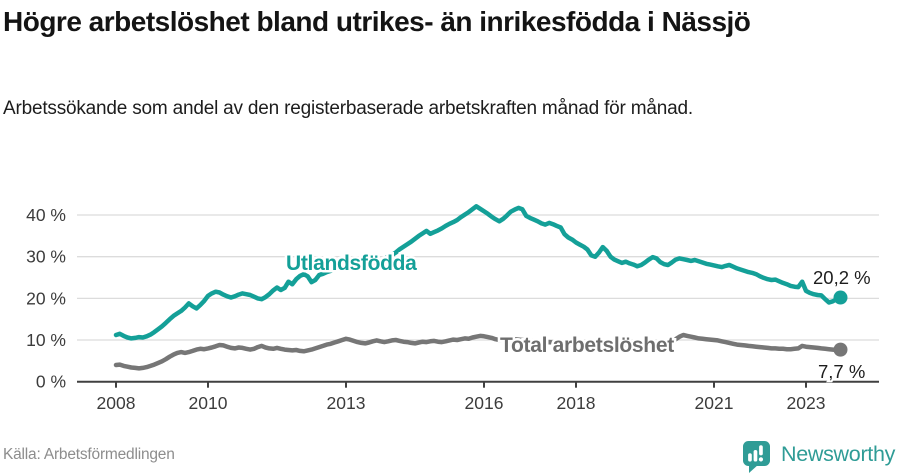  I want to click on x-tick-label: 2023, so click(806, 403).